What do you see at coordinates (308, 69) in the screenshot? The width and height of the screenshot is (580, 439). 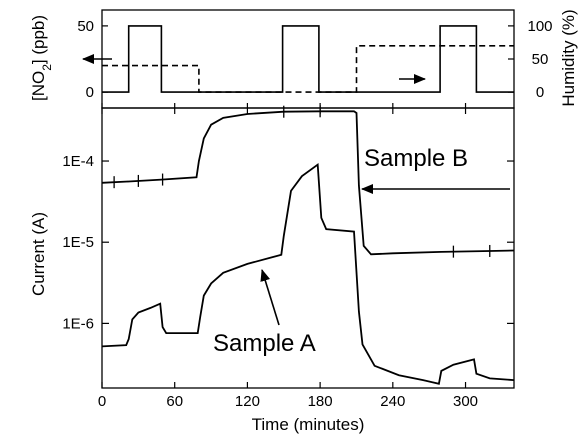 I see `humidity-line` at bounding box center [308, 69].